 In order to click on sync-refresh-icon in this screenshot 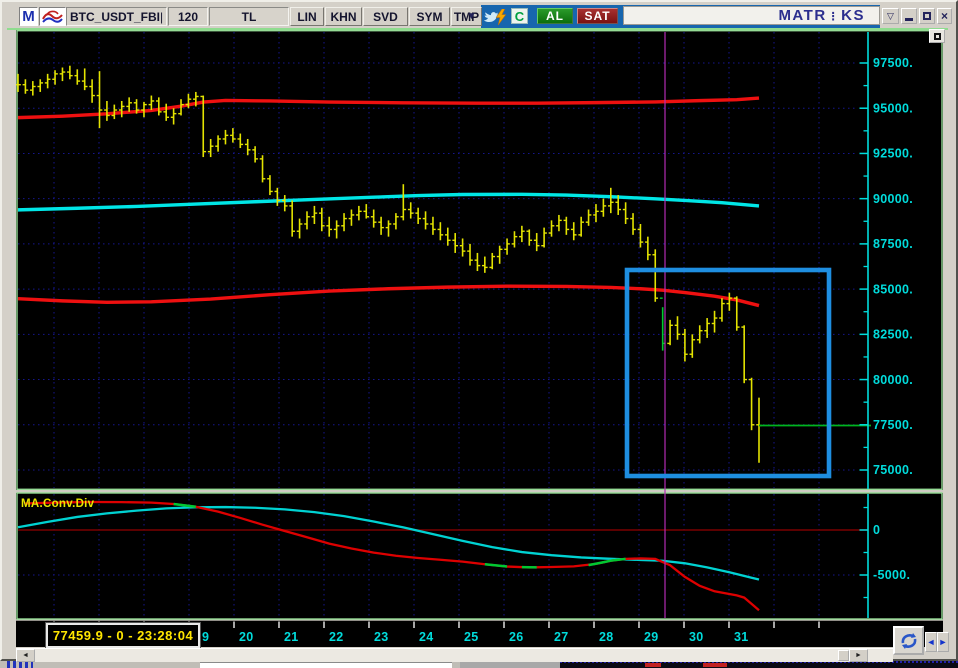, I will do `click(908, 640)`.